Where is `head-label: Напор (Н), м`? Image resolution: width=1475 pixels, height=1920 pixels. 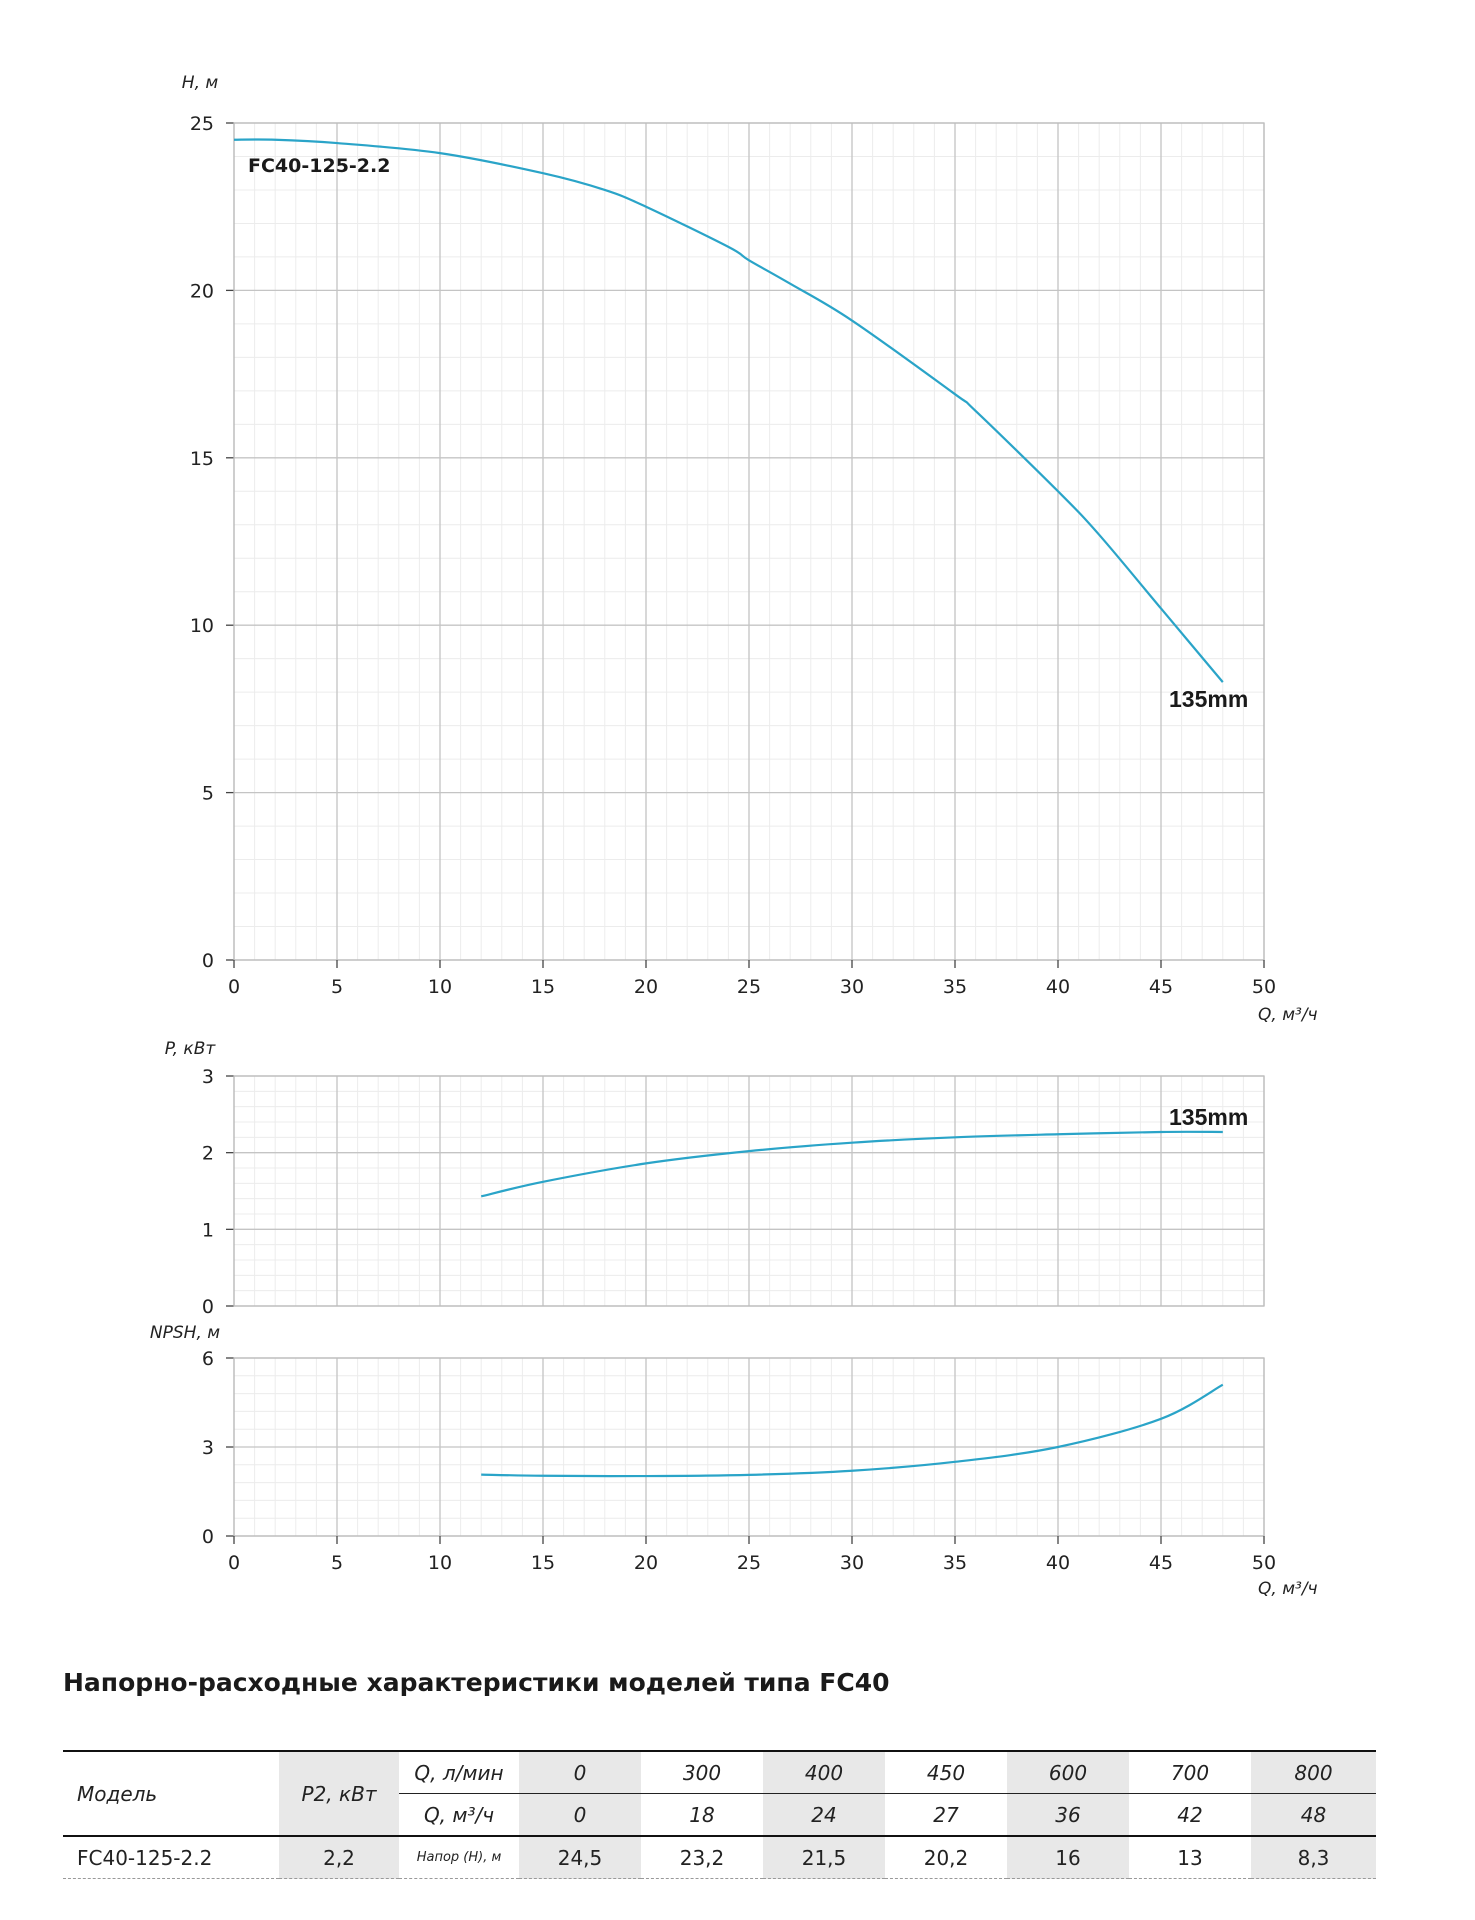
head-label: Напор (Н), м is located at coordinates (459, 1857).